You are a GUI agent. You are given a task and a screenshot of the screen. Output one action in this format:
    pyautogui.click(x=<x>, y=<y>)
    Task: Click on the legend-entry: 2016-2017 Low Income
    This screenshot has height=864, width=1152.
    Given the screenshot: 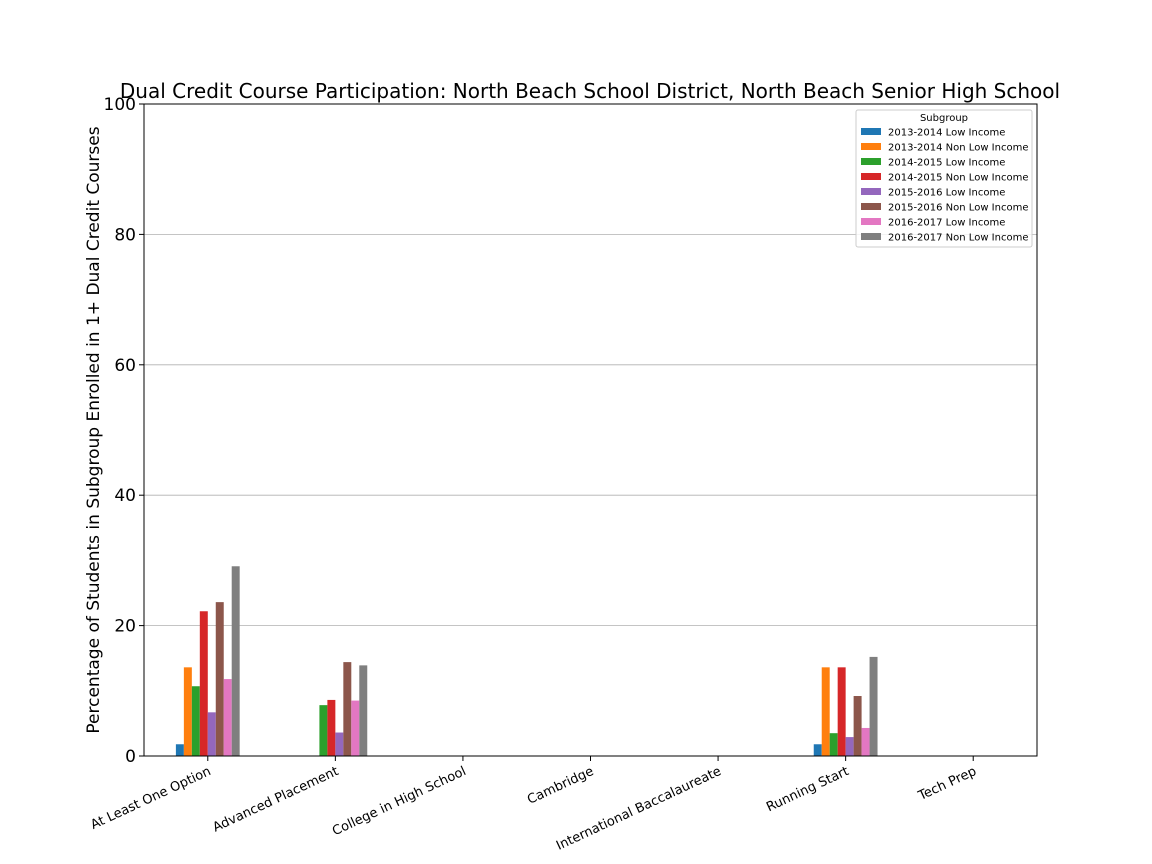 What is the action you would take?
    pyautogui.click(x=946, y=223)
    